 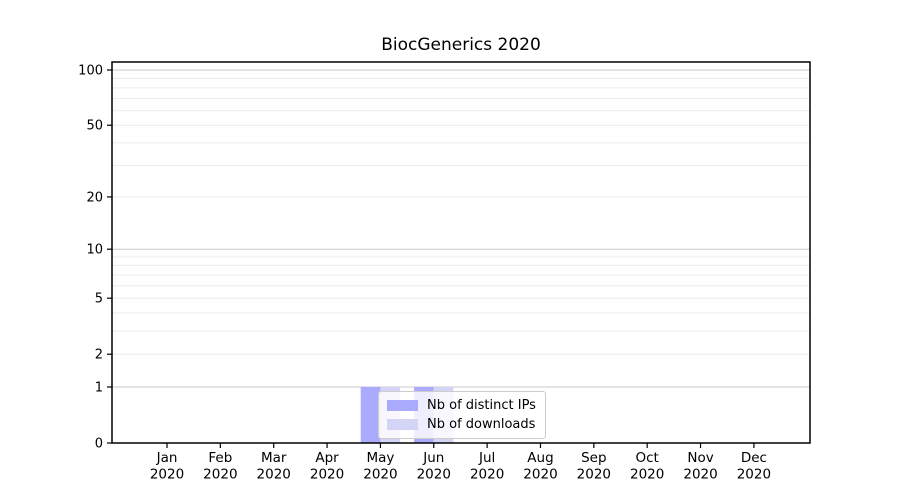 I want to click on y-tick-label: 10, so click(x=94, y=250).